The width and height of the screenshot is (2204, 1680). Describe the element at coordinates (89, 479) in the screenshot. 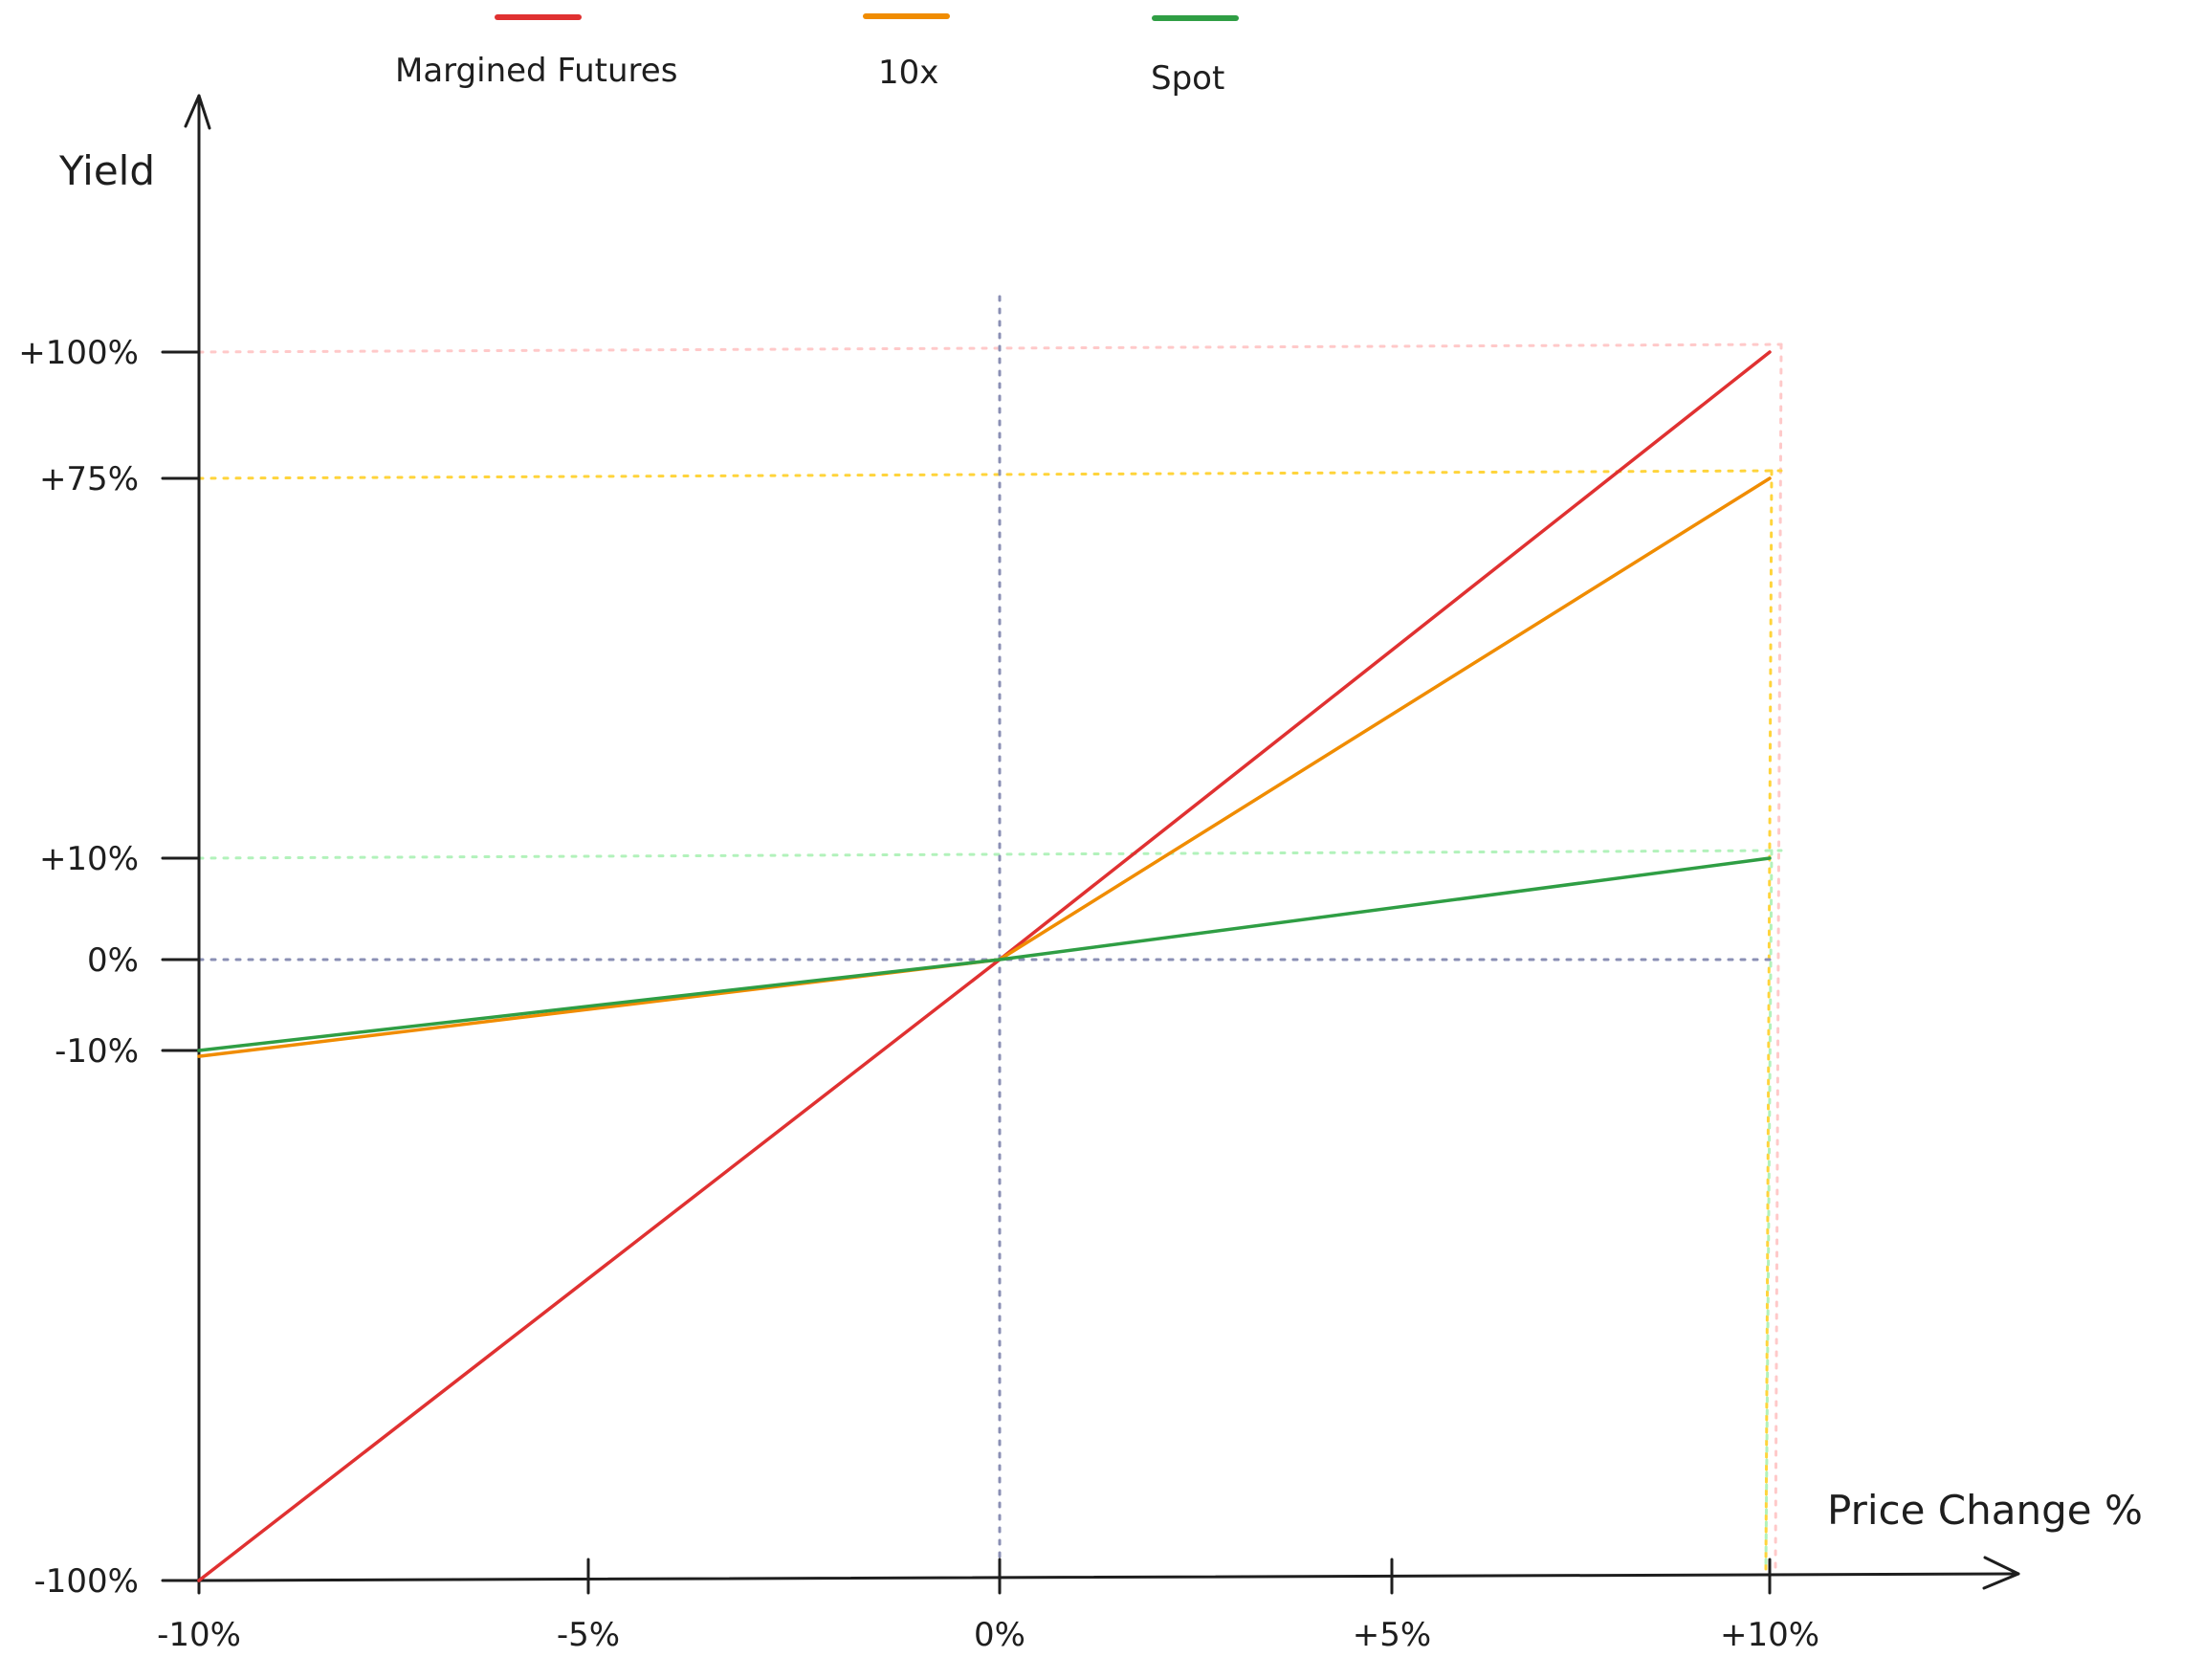

I see `y-tick-label: +75%` at that location.